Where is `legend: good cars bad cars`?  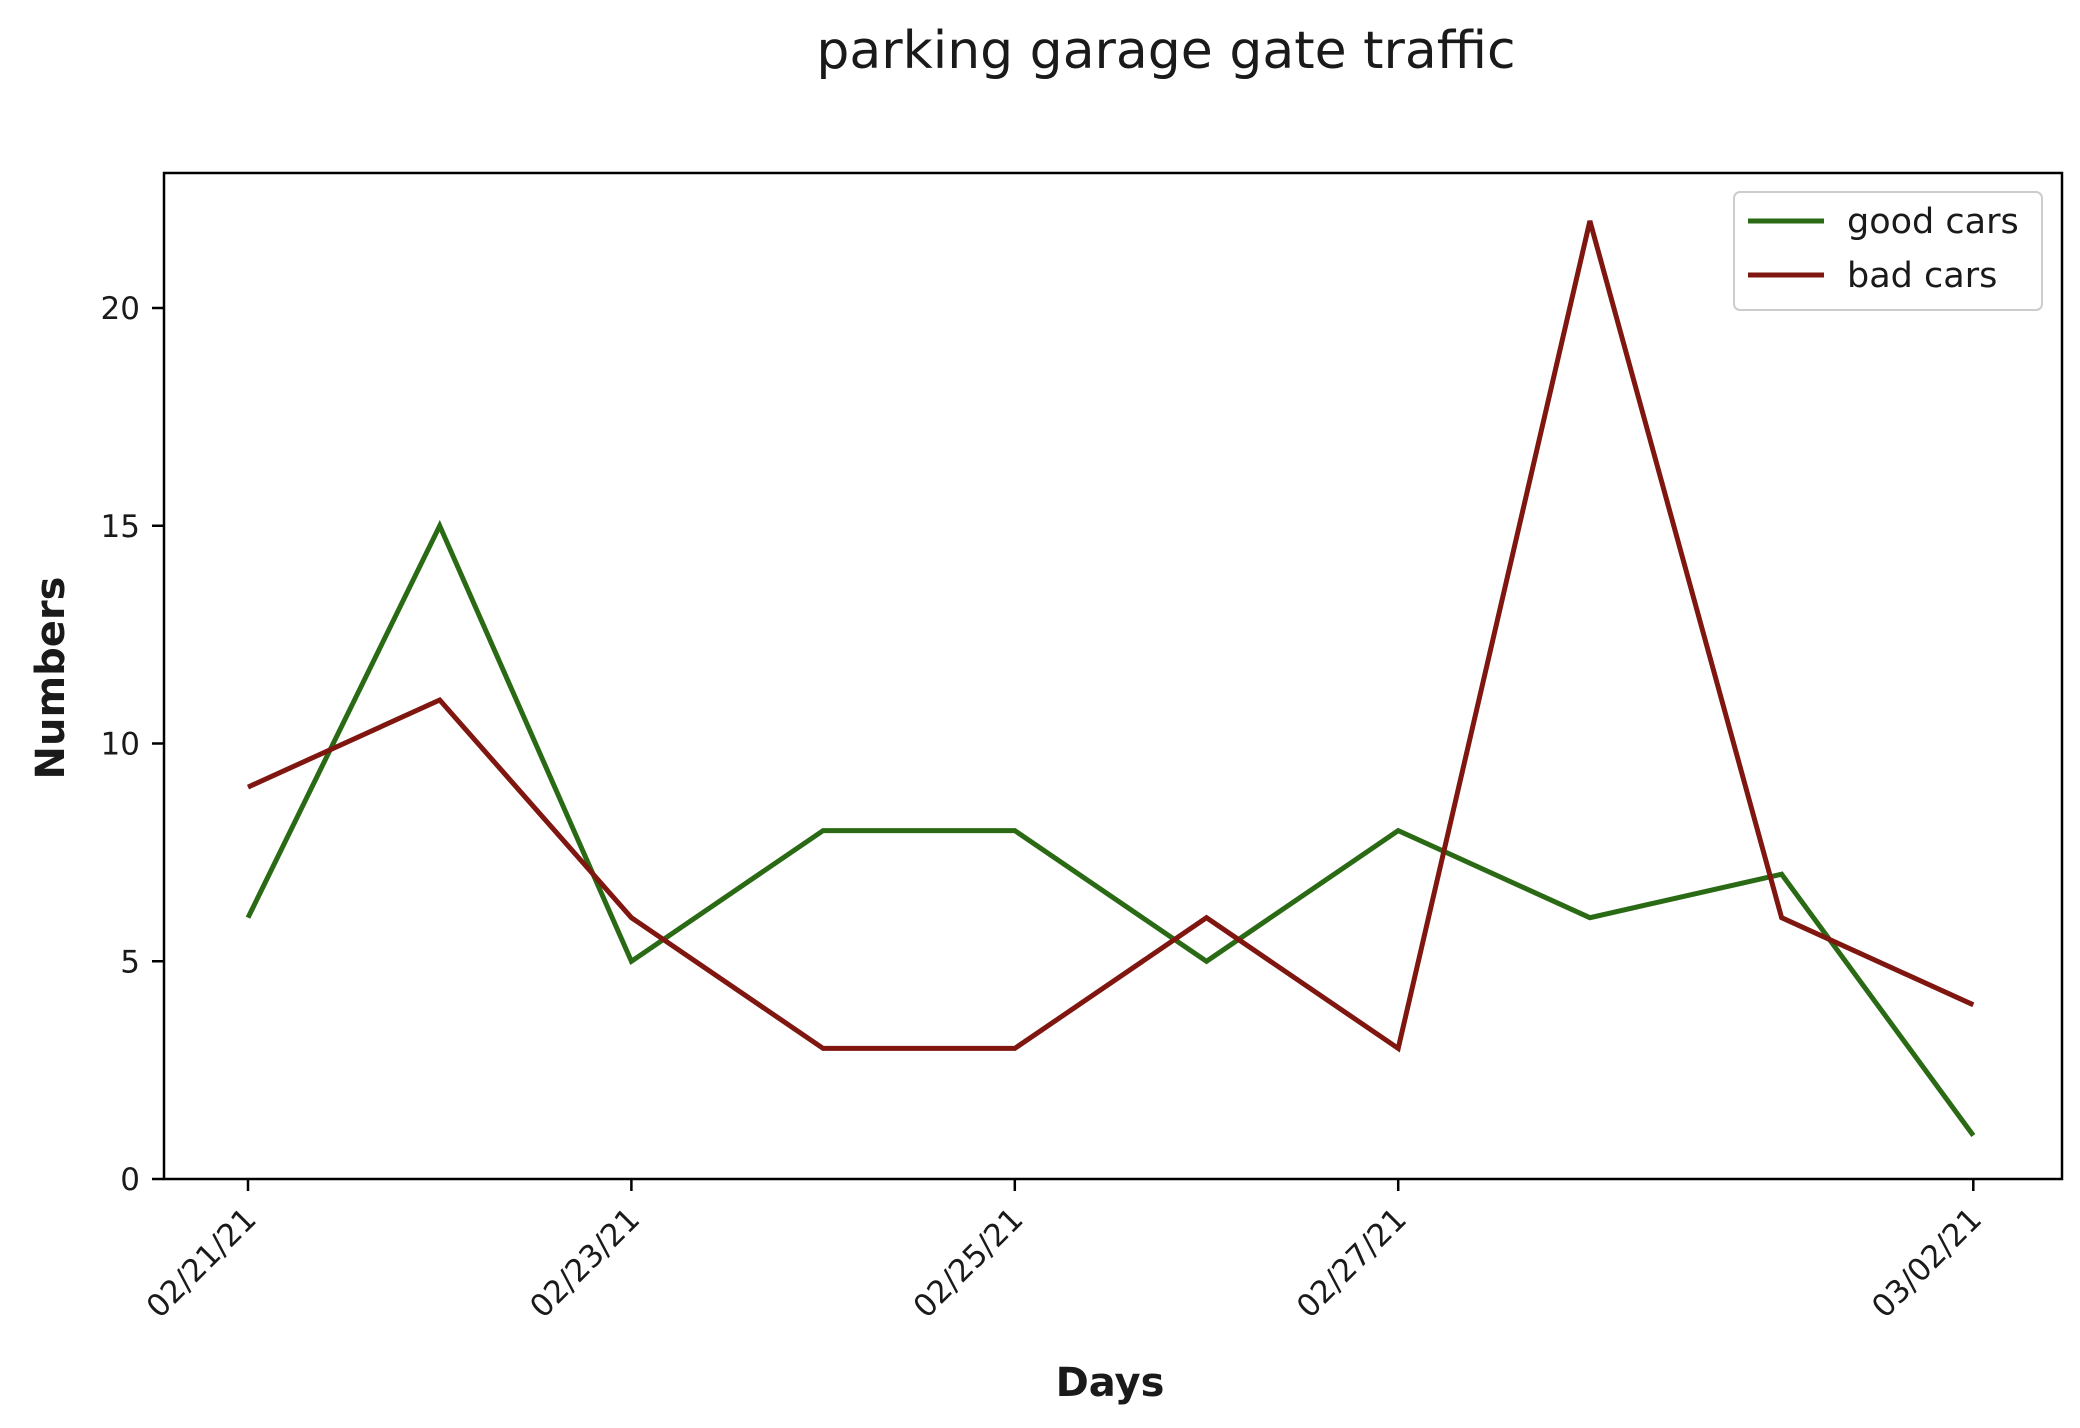
legend: good cars bad cars is located at coordinates (1888, 251).